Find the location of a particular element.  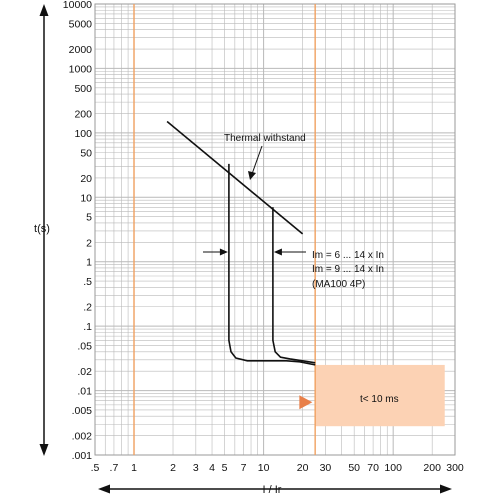

y-tick-label: .05 is located at coordinates (84, 347).